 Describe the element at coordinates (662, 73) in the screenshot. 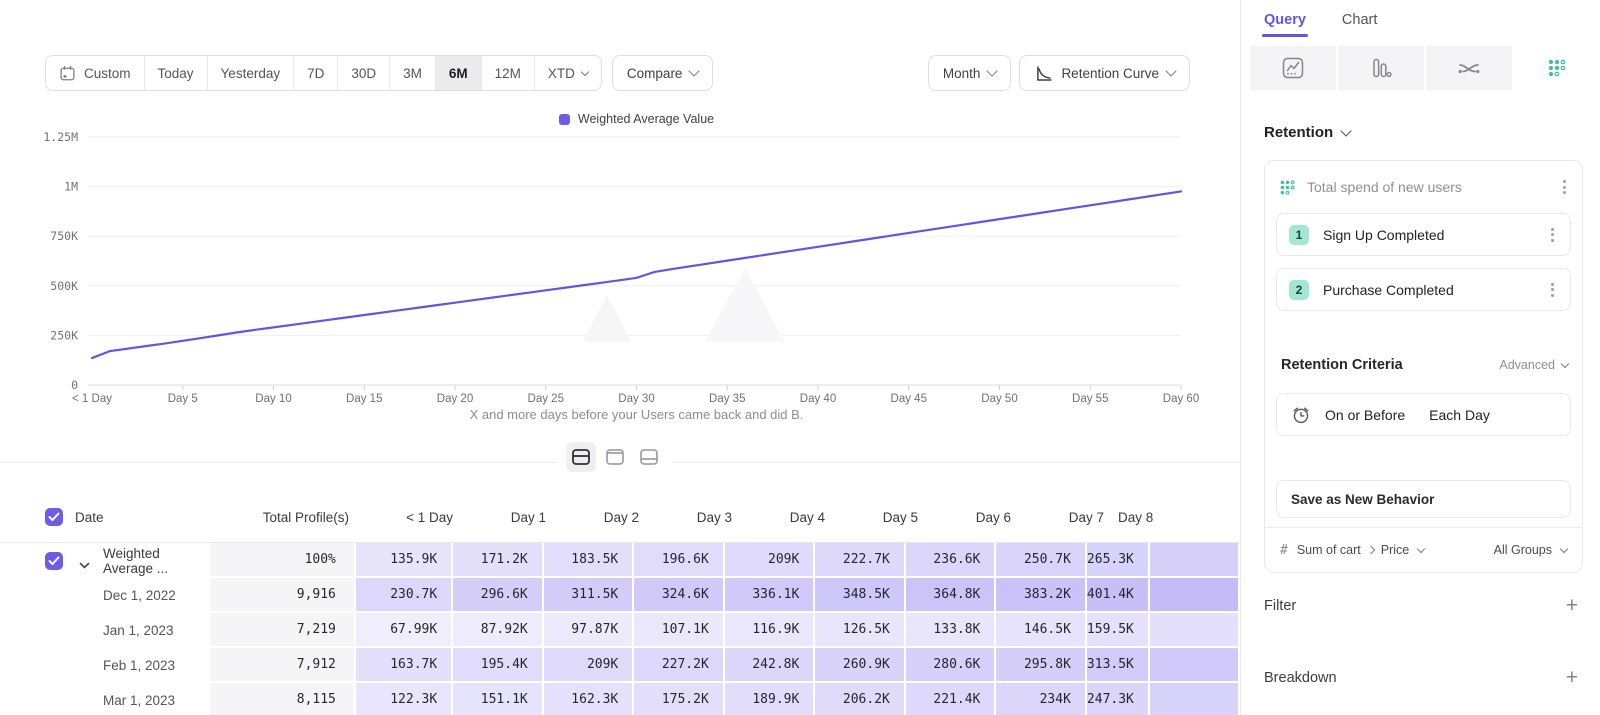

I see `compare-button: Compare` at that location.